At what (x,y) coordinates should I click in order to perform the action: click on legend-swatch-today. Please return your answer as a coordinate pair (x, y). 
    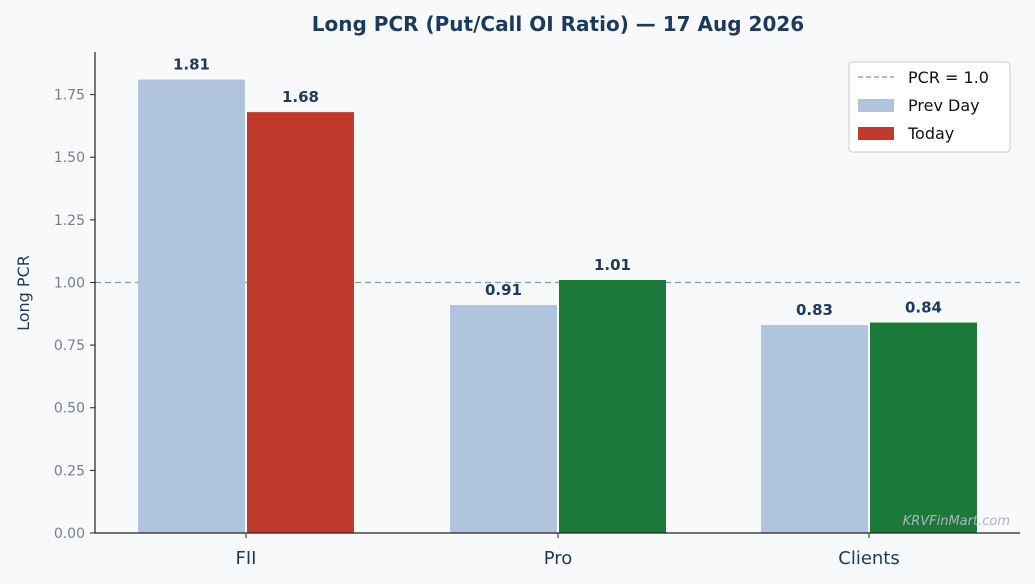
    Looking at the image, I should click on (876, 133).